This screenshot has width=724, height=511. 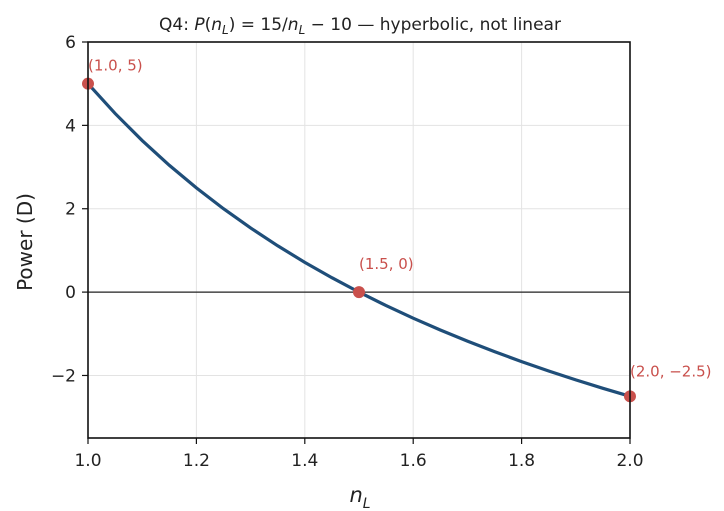 I want to click on title-p: P, so click(x=199, y=25).